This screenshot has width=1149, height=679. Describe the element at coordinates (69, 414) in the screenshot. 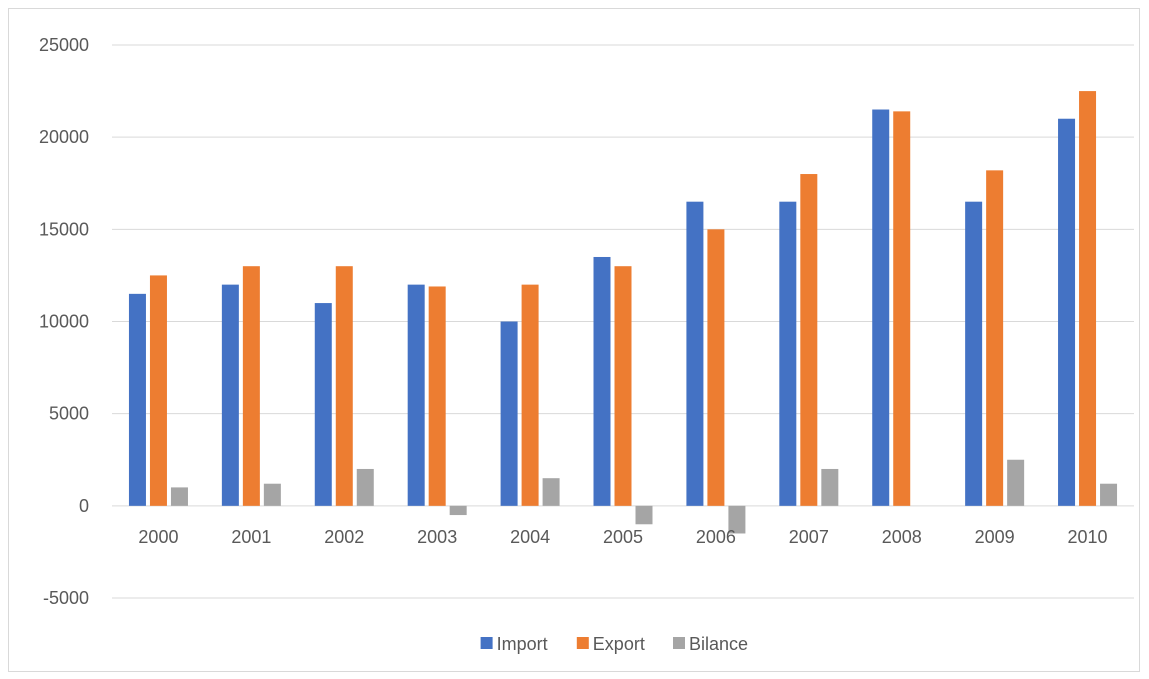

I see `y-tick-label: 5000` at that location.